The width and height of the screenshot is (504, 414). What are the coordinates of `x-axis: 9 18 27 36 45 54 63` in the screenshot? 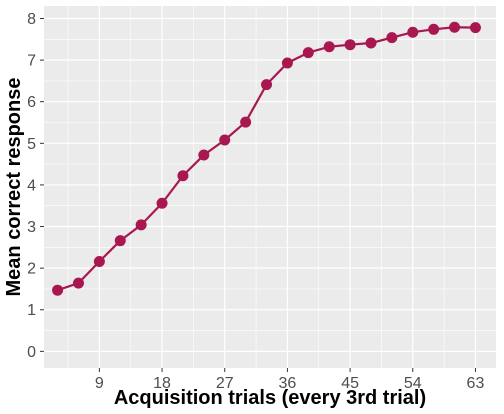 It's located at (290, 380).